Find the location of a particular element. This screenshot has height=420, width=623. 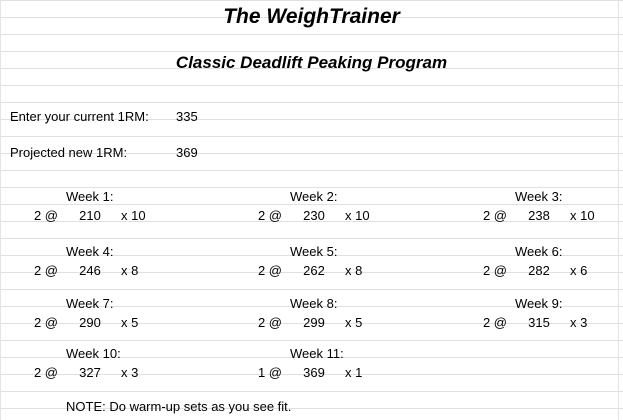

week-5-weight: 262 is located at coordinates (314, 270).